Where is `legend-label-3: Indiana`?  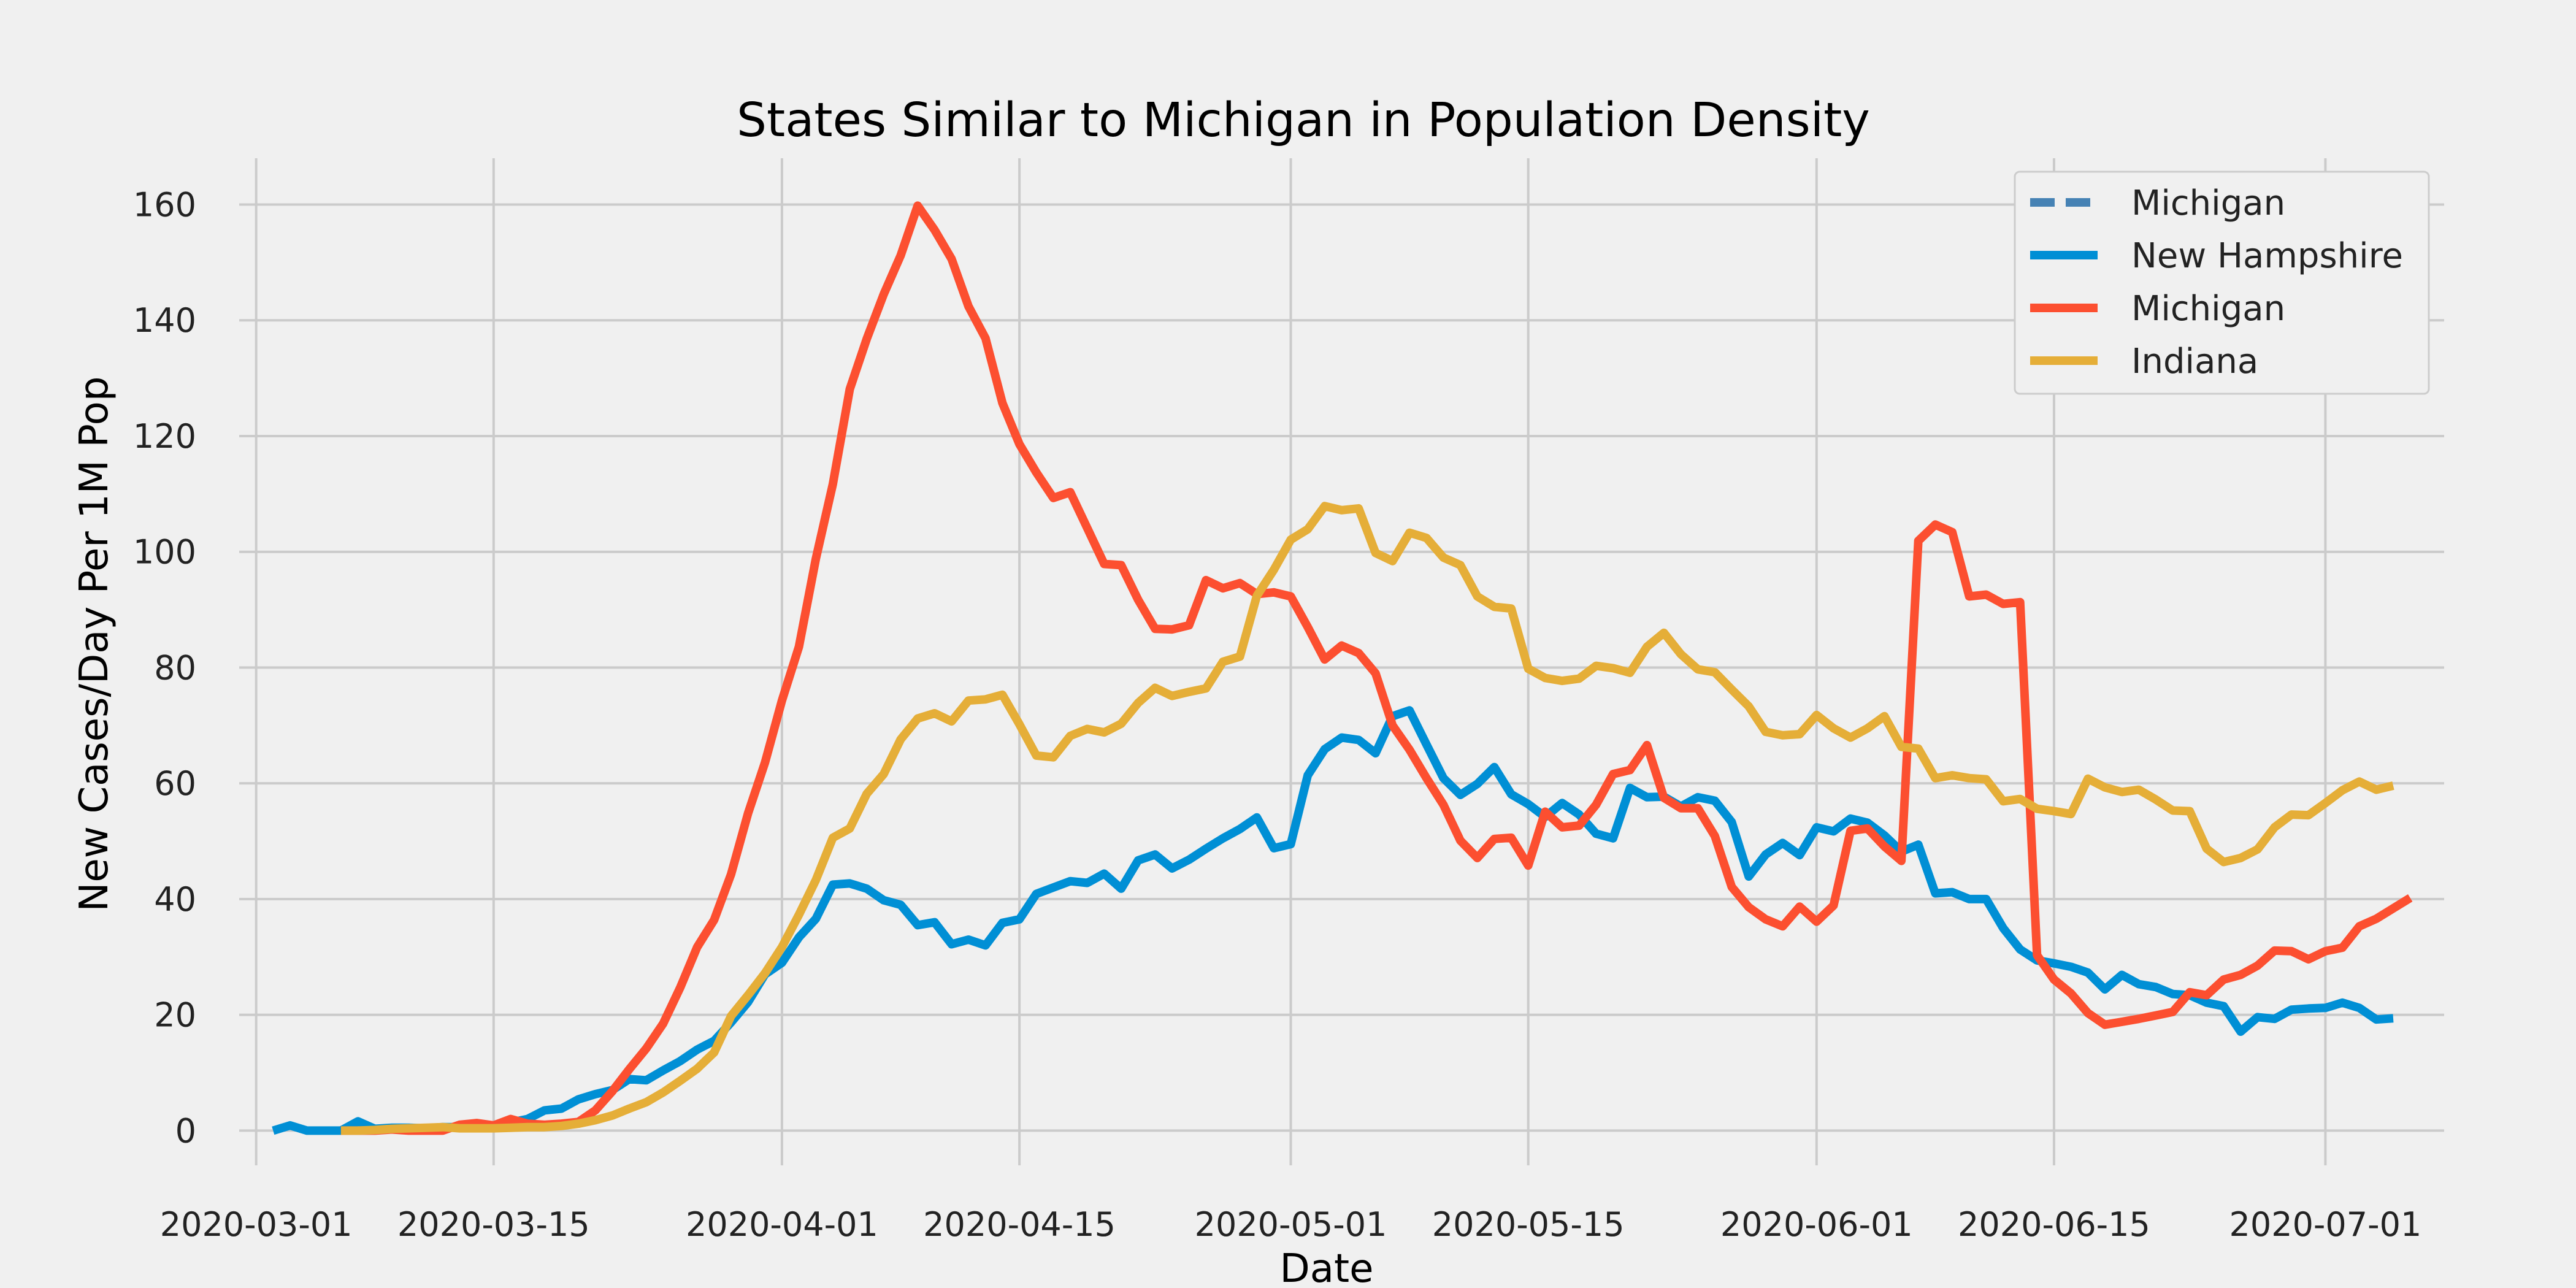 legend-label-3: Indiana is located at coordinates (2194, 361).